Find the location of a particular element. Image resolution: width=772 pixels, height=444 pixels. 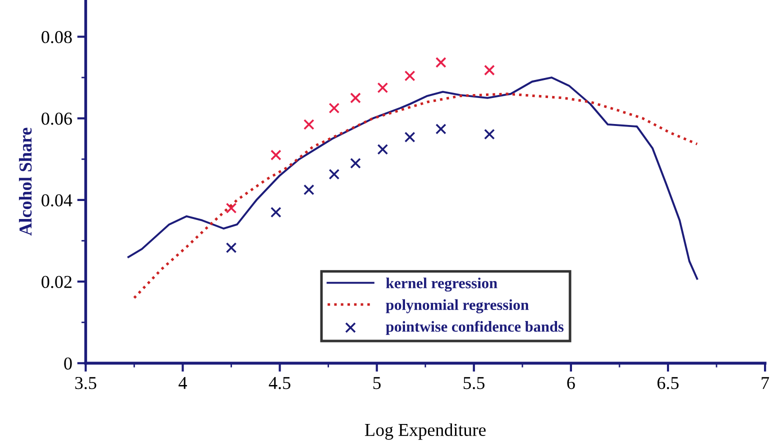

y-axis-title: Alcohol Share is located at coordinates (25, 182).